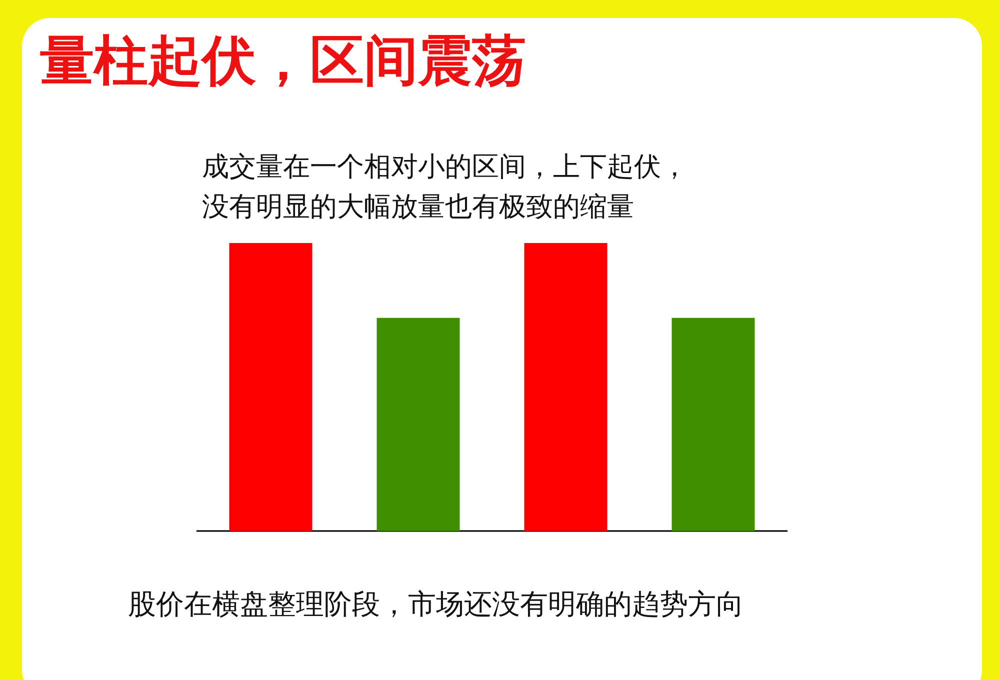 Image resolution: width=1000 pixels, height=680 pixels. What do you see at coordinates (283, 60) in the screenshot?
I see `chart-title: 量柱起伏，区间震荡` at bounding box center [283, 60].